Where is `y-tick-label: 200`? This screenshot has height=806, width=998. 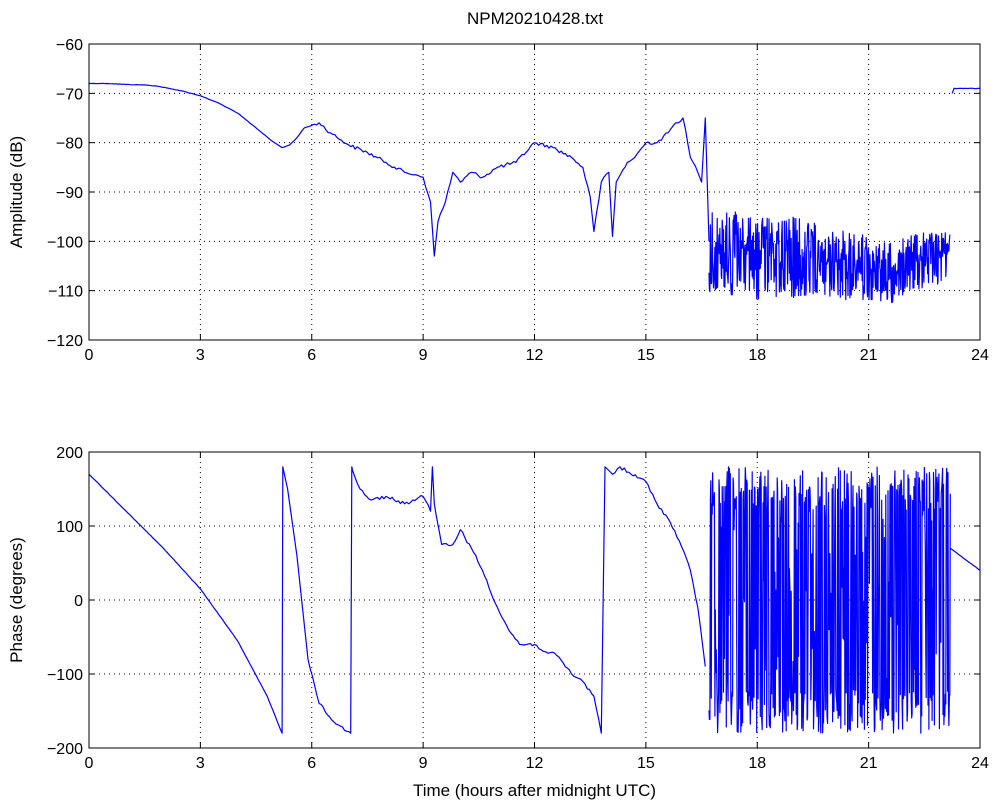
y-tick-label: 200 is located at coordinates (69, 453).